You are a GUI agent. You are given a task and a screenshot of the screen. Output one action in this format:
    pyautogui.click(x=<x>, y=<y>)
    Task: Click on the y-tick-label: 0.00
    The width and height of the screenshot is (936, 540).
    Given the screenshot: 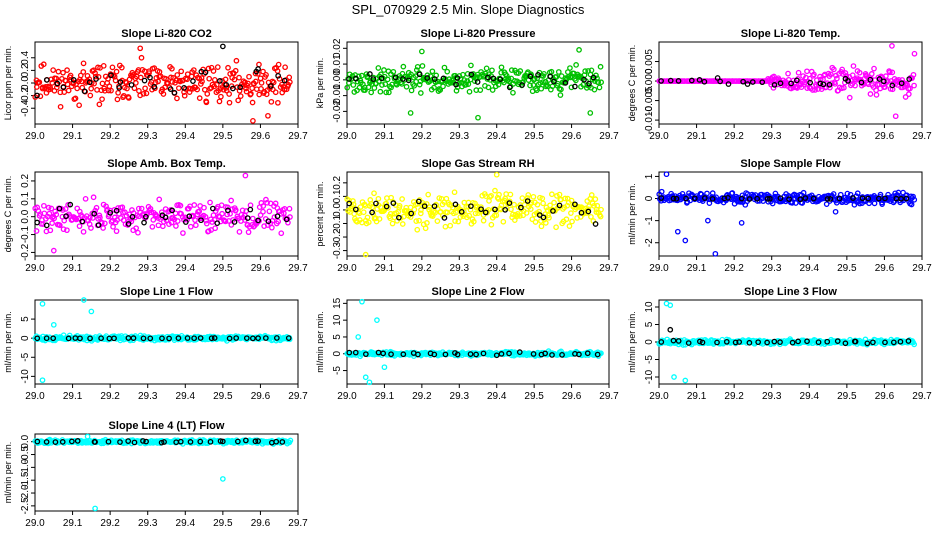 What is the action you would take?
    pyautogui.click(x=337, y=80)
    